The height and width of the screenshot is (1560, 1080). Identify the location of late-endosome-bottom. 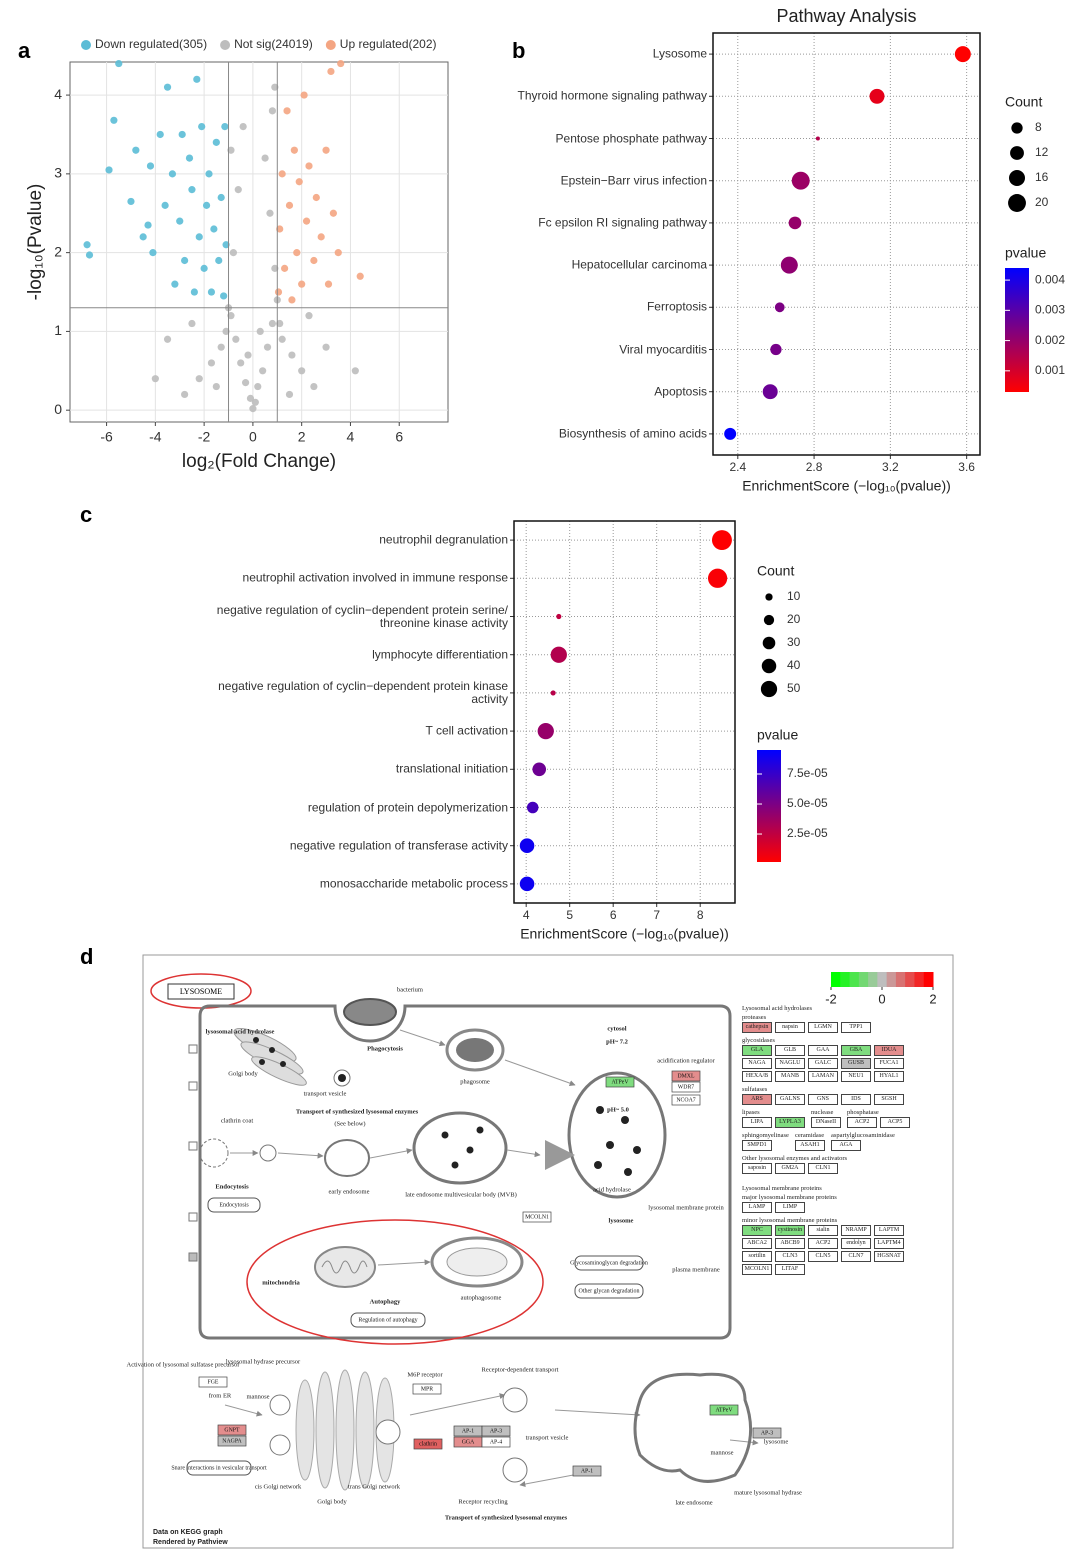
(693, 1427).